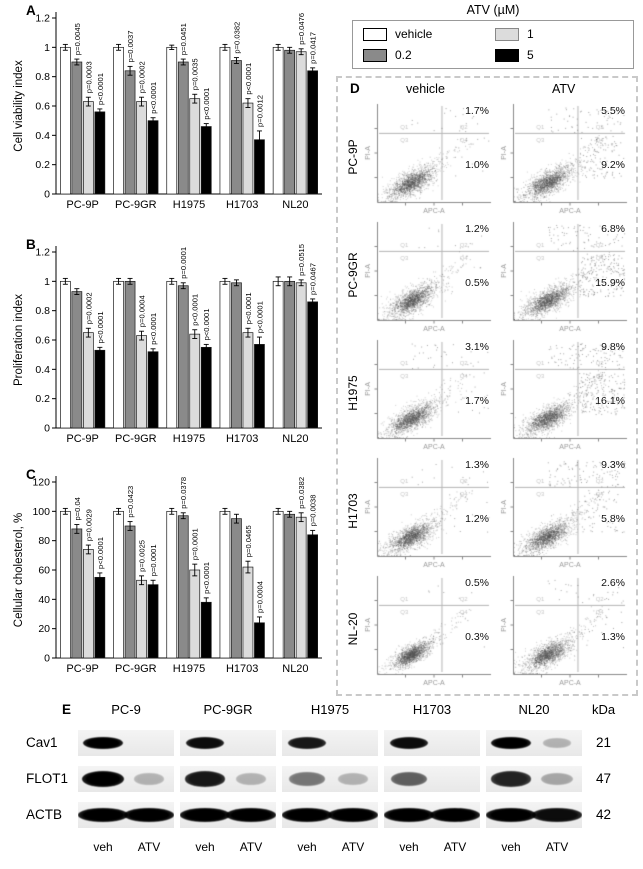 The image size is (643, 869). Describe the element at coordinates (19, 340) in the screenshot. I see `y-axis-label: Proliferation index` at that location.